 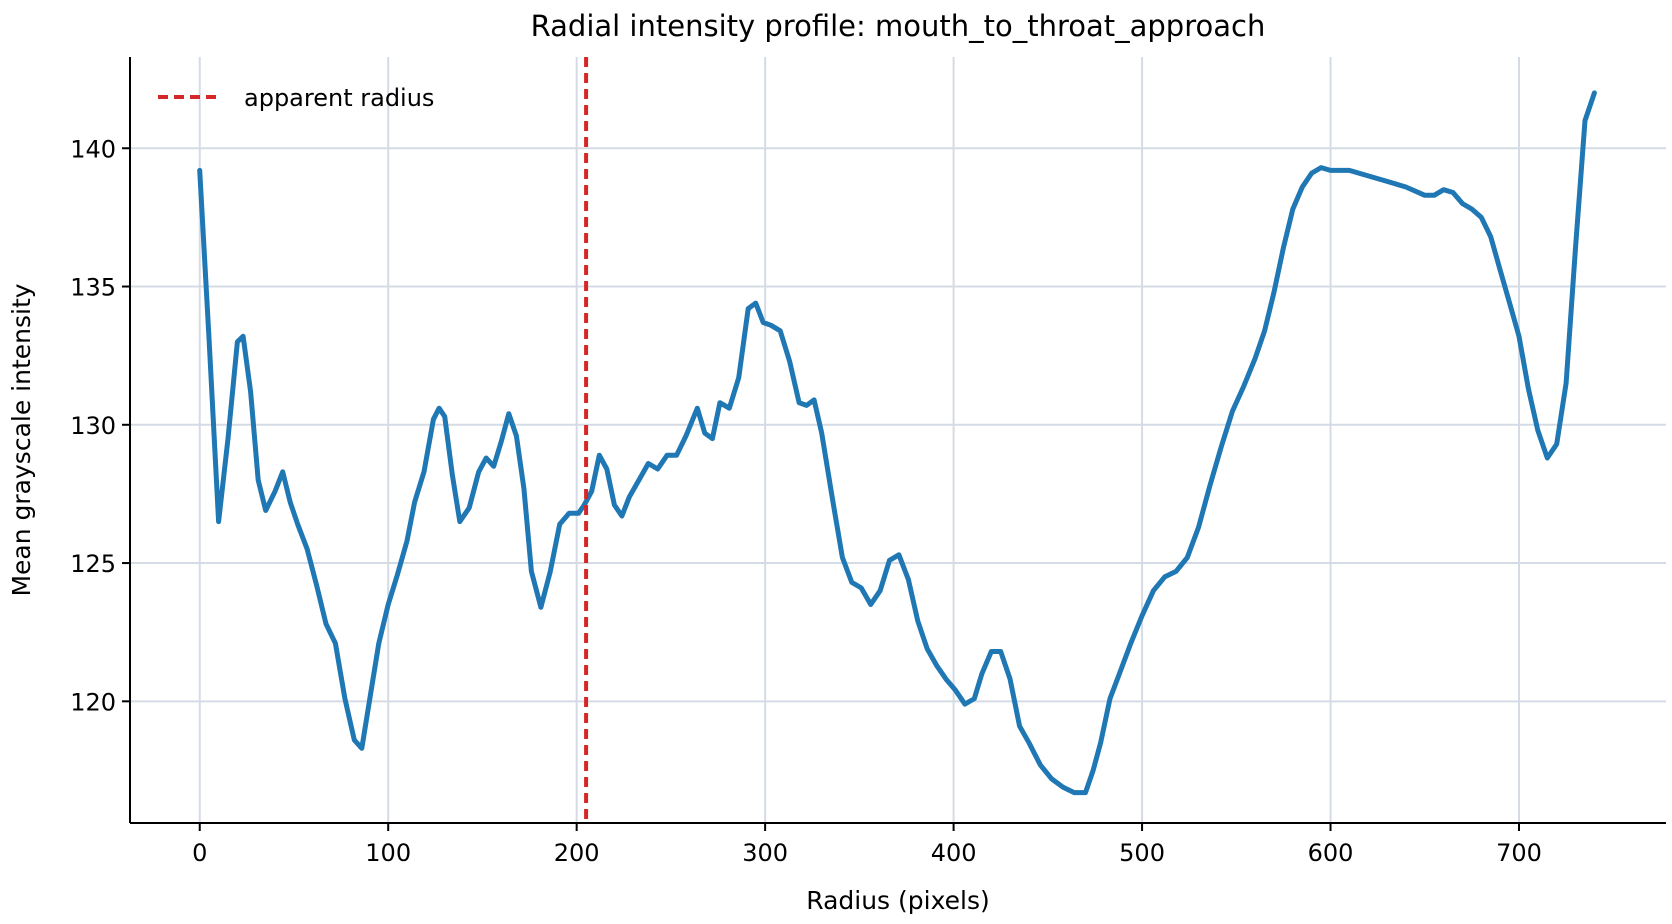 What do you see at coordinates (577, 853) in the screenshot?
I see `x-tick-label: 200` at bounding box center [577, 853].